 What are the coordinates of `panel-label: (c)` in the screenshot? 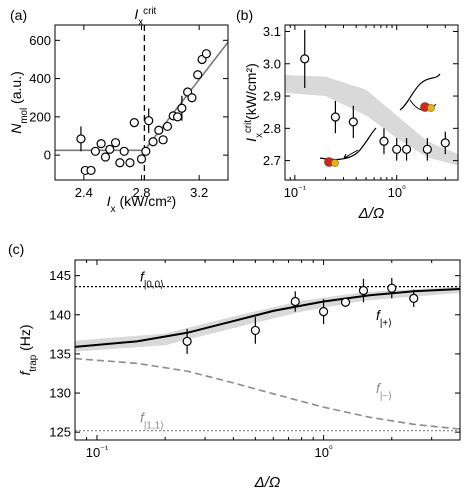 It's located at (16, 249).